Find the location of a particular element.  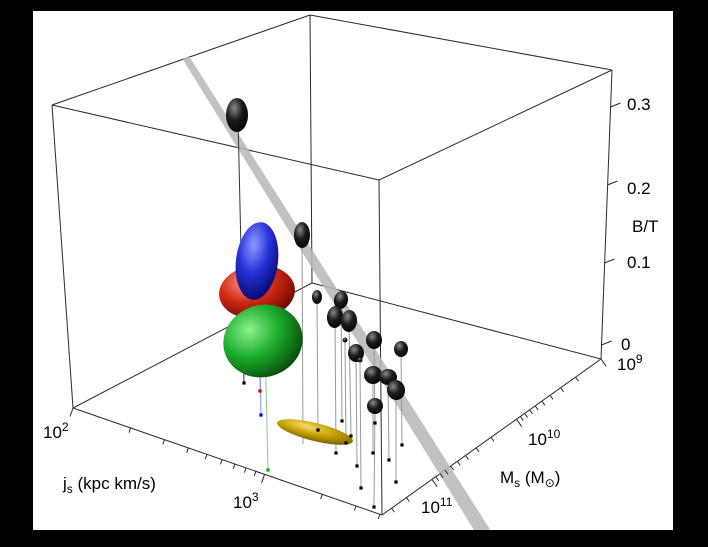

label-text: 0.1 is located at coordinates (639, 262).